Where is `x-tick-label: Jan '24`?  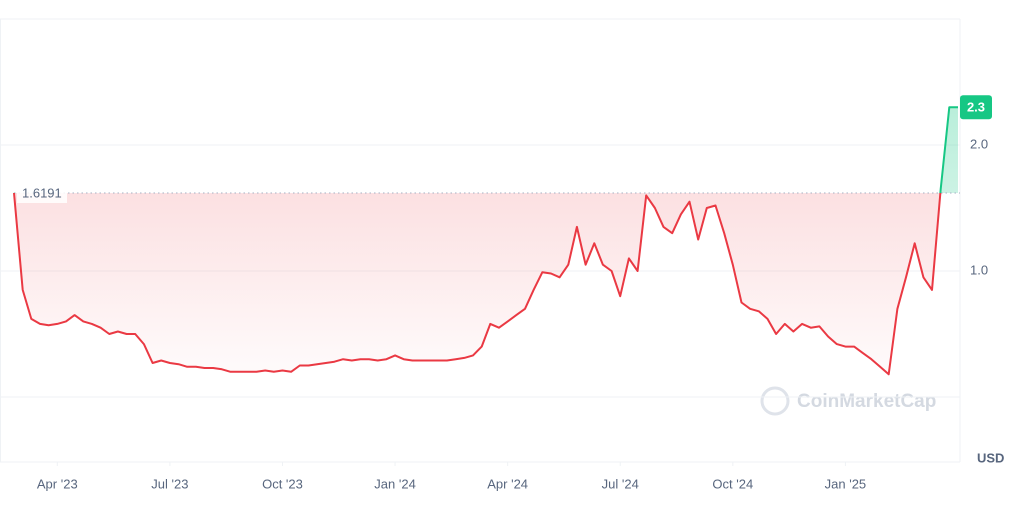 x-tick-label: Jan '24 is located at coordinates (395, 483).